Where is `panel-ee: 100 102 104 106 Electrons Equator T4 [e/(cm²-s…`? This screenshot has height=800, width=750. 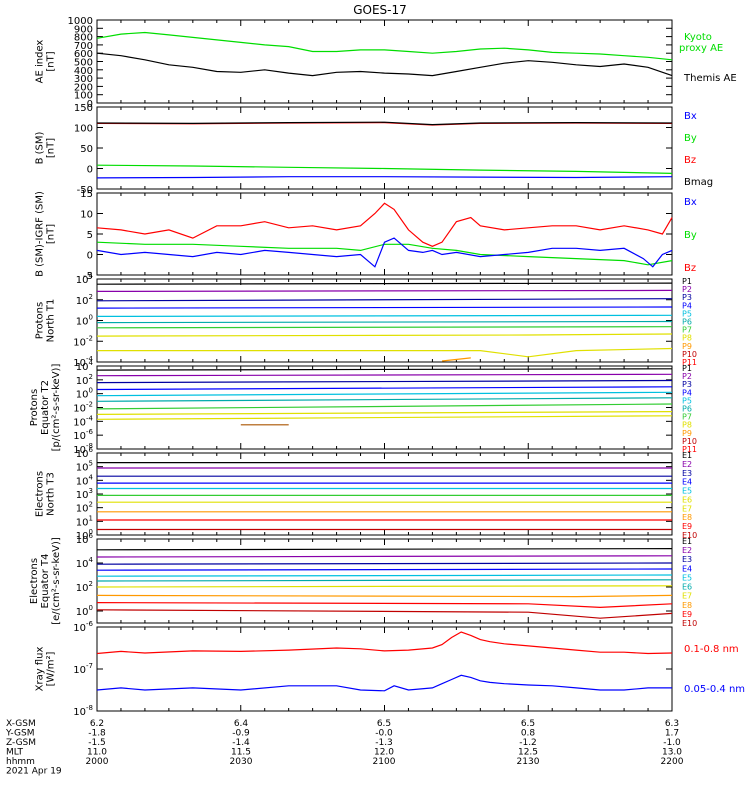 panel-ee: 100 102 104 106 Electrons Equator T4 [e/(cm²-s… is located at coordinates (363, 580).